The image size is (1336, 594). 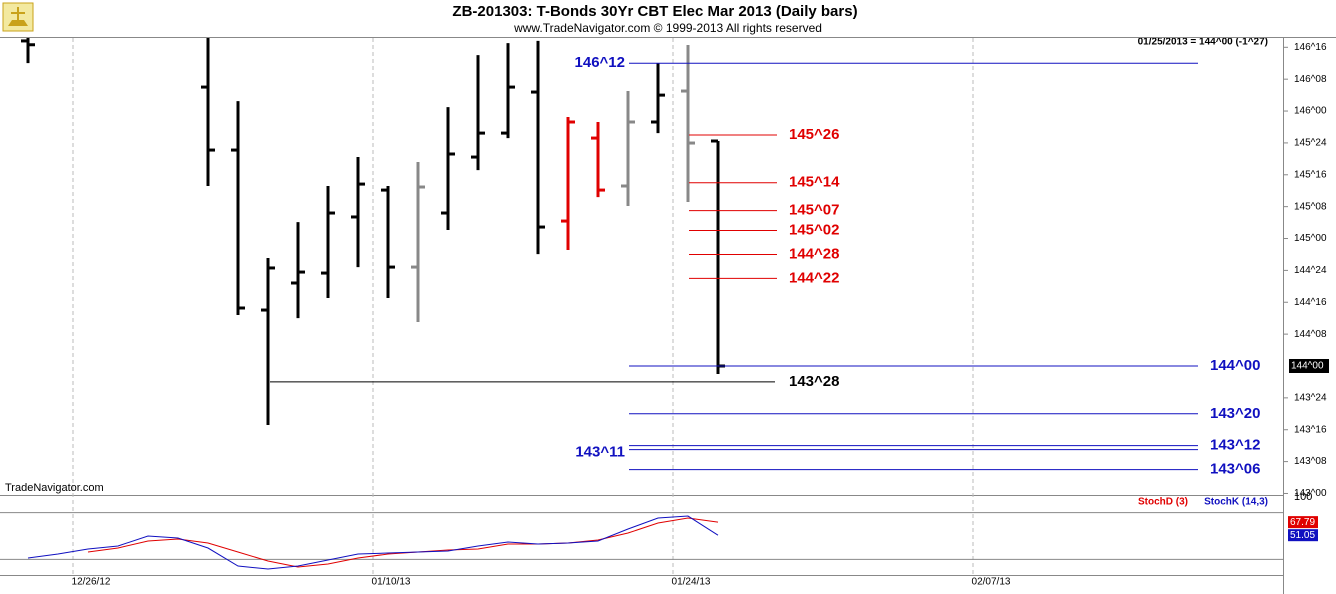 I want to click on level-label: 145^02, so click(x=814, y=230).